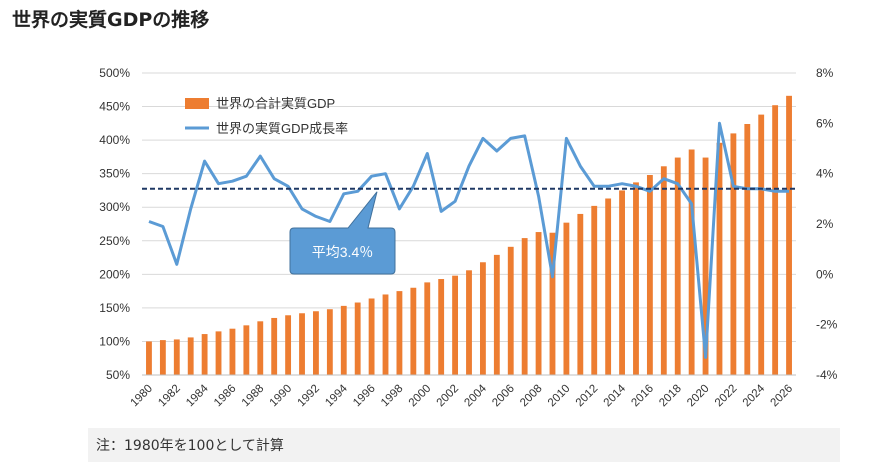  I want to click on note-text: 注：1980年を100として計算, so click(190, 446).